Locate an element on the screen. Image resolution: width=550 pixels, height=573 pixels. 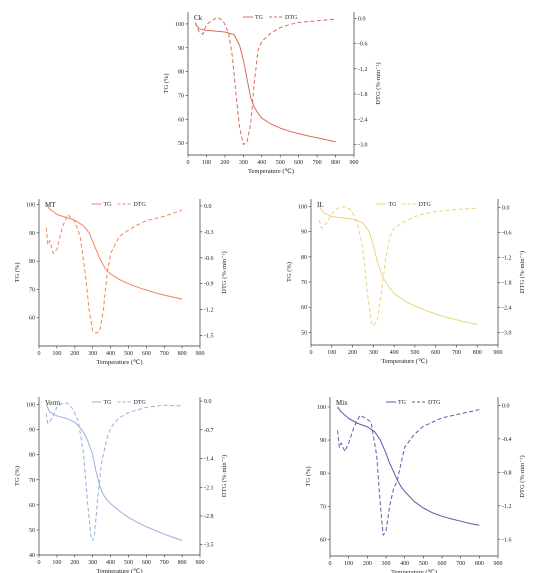
panel-title: MT is located at coordinates (50, 205).